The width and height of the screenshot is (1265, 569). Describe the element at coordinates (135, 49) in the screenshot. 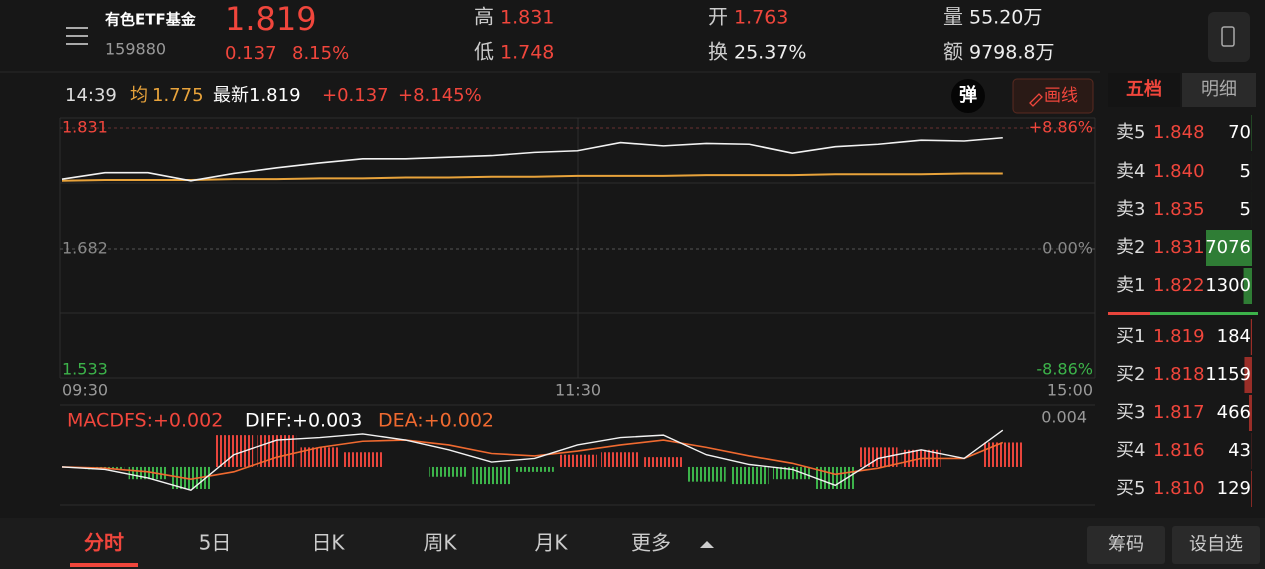

I see `fund-code: 159880` at that location.